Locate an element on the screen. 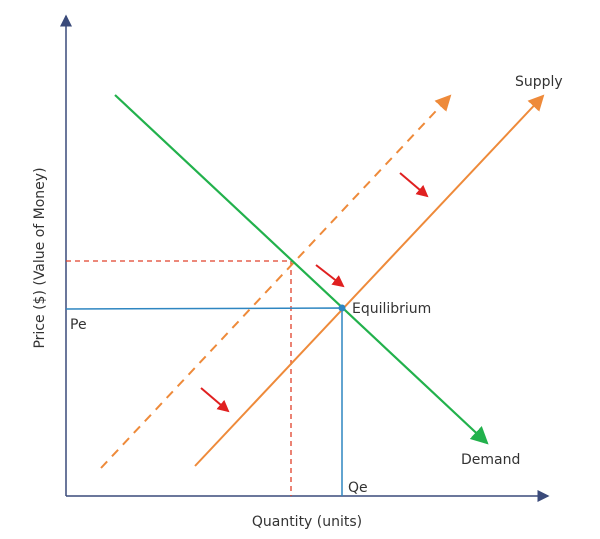 The width and height of the screenshot is (600, 539). equilibrium-label: Equilibrium is located at coordinates (391, 309).